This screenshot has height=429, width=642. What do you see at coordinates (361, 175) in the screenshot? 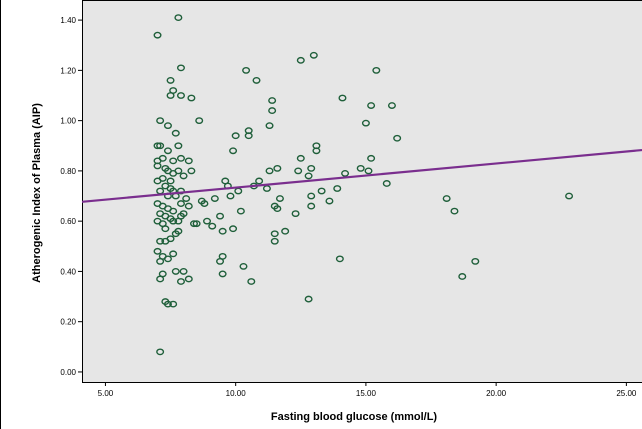
I see `fit-line` at bounding box center [361, 175].